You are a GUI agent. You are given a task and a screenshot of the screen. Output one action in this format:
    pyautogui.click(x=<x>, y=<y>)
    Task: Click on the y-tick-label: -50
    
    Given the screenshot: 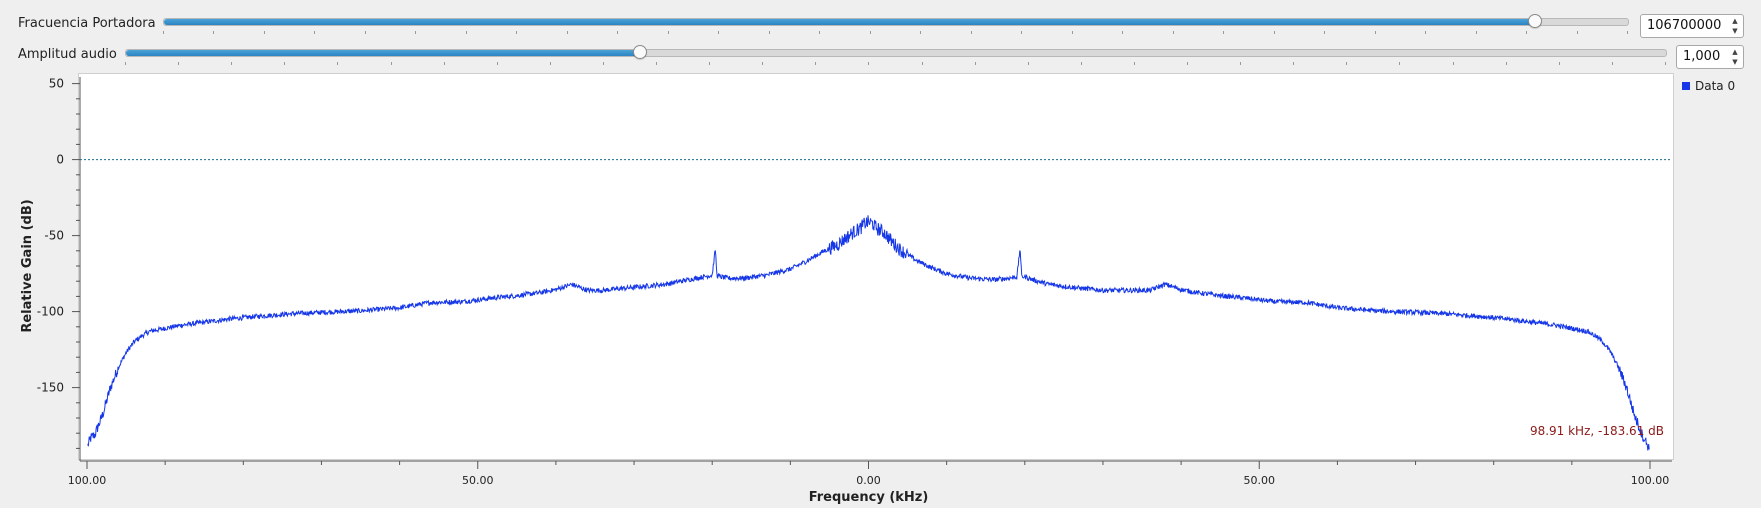 What is the action you would take?
    pyautogui.click(x=54, y=236)
    